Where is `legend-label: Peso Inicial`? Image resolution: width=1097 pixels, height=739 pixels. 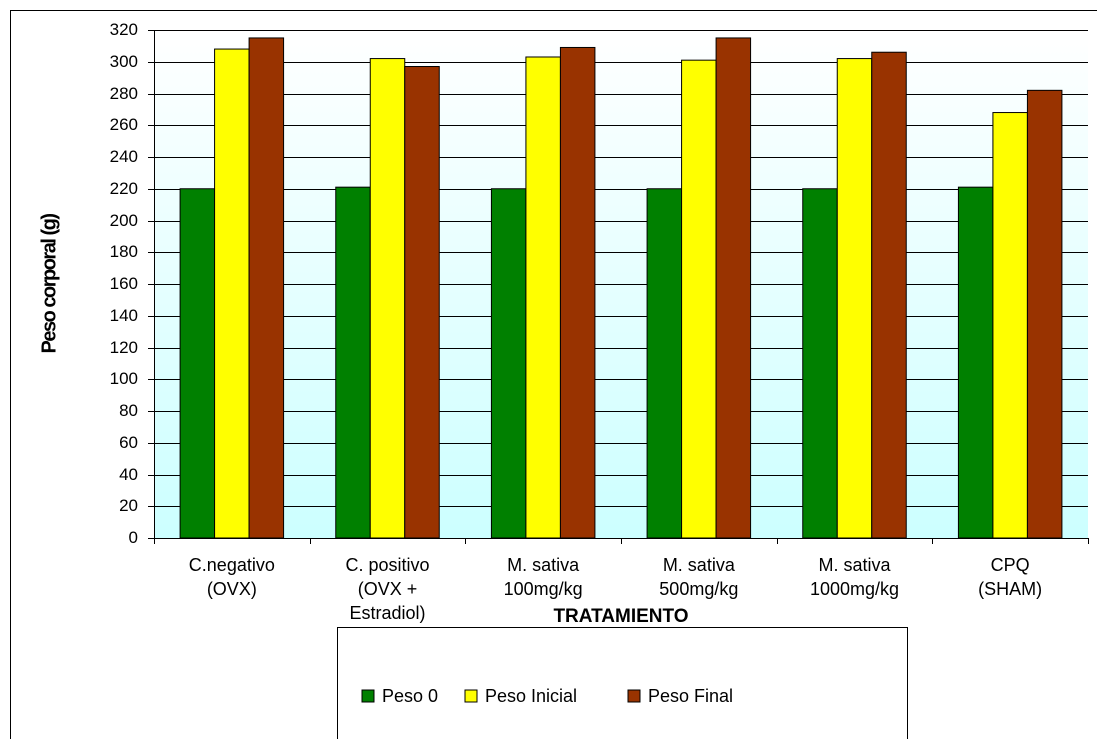 legend-label: Peso Inicial is located at coordinates (531, 696).